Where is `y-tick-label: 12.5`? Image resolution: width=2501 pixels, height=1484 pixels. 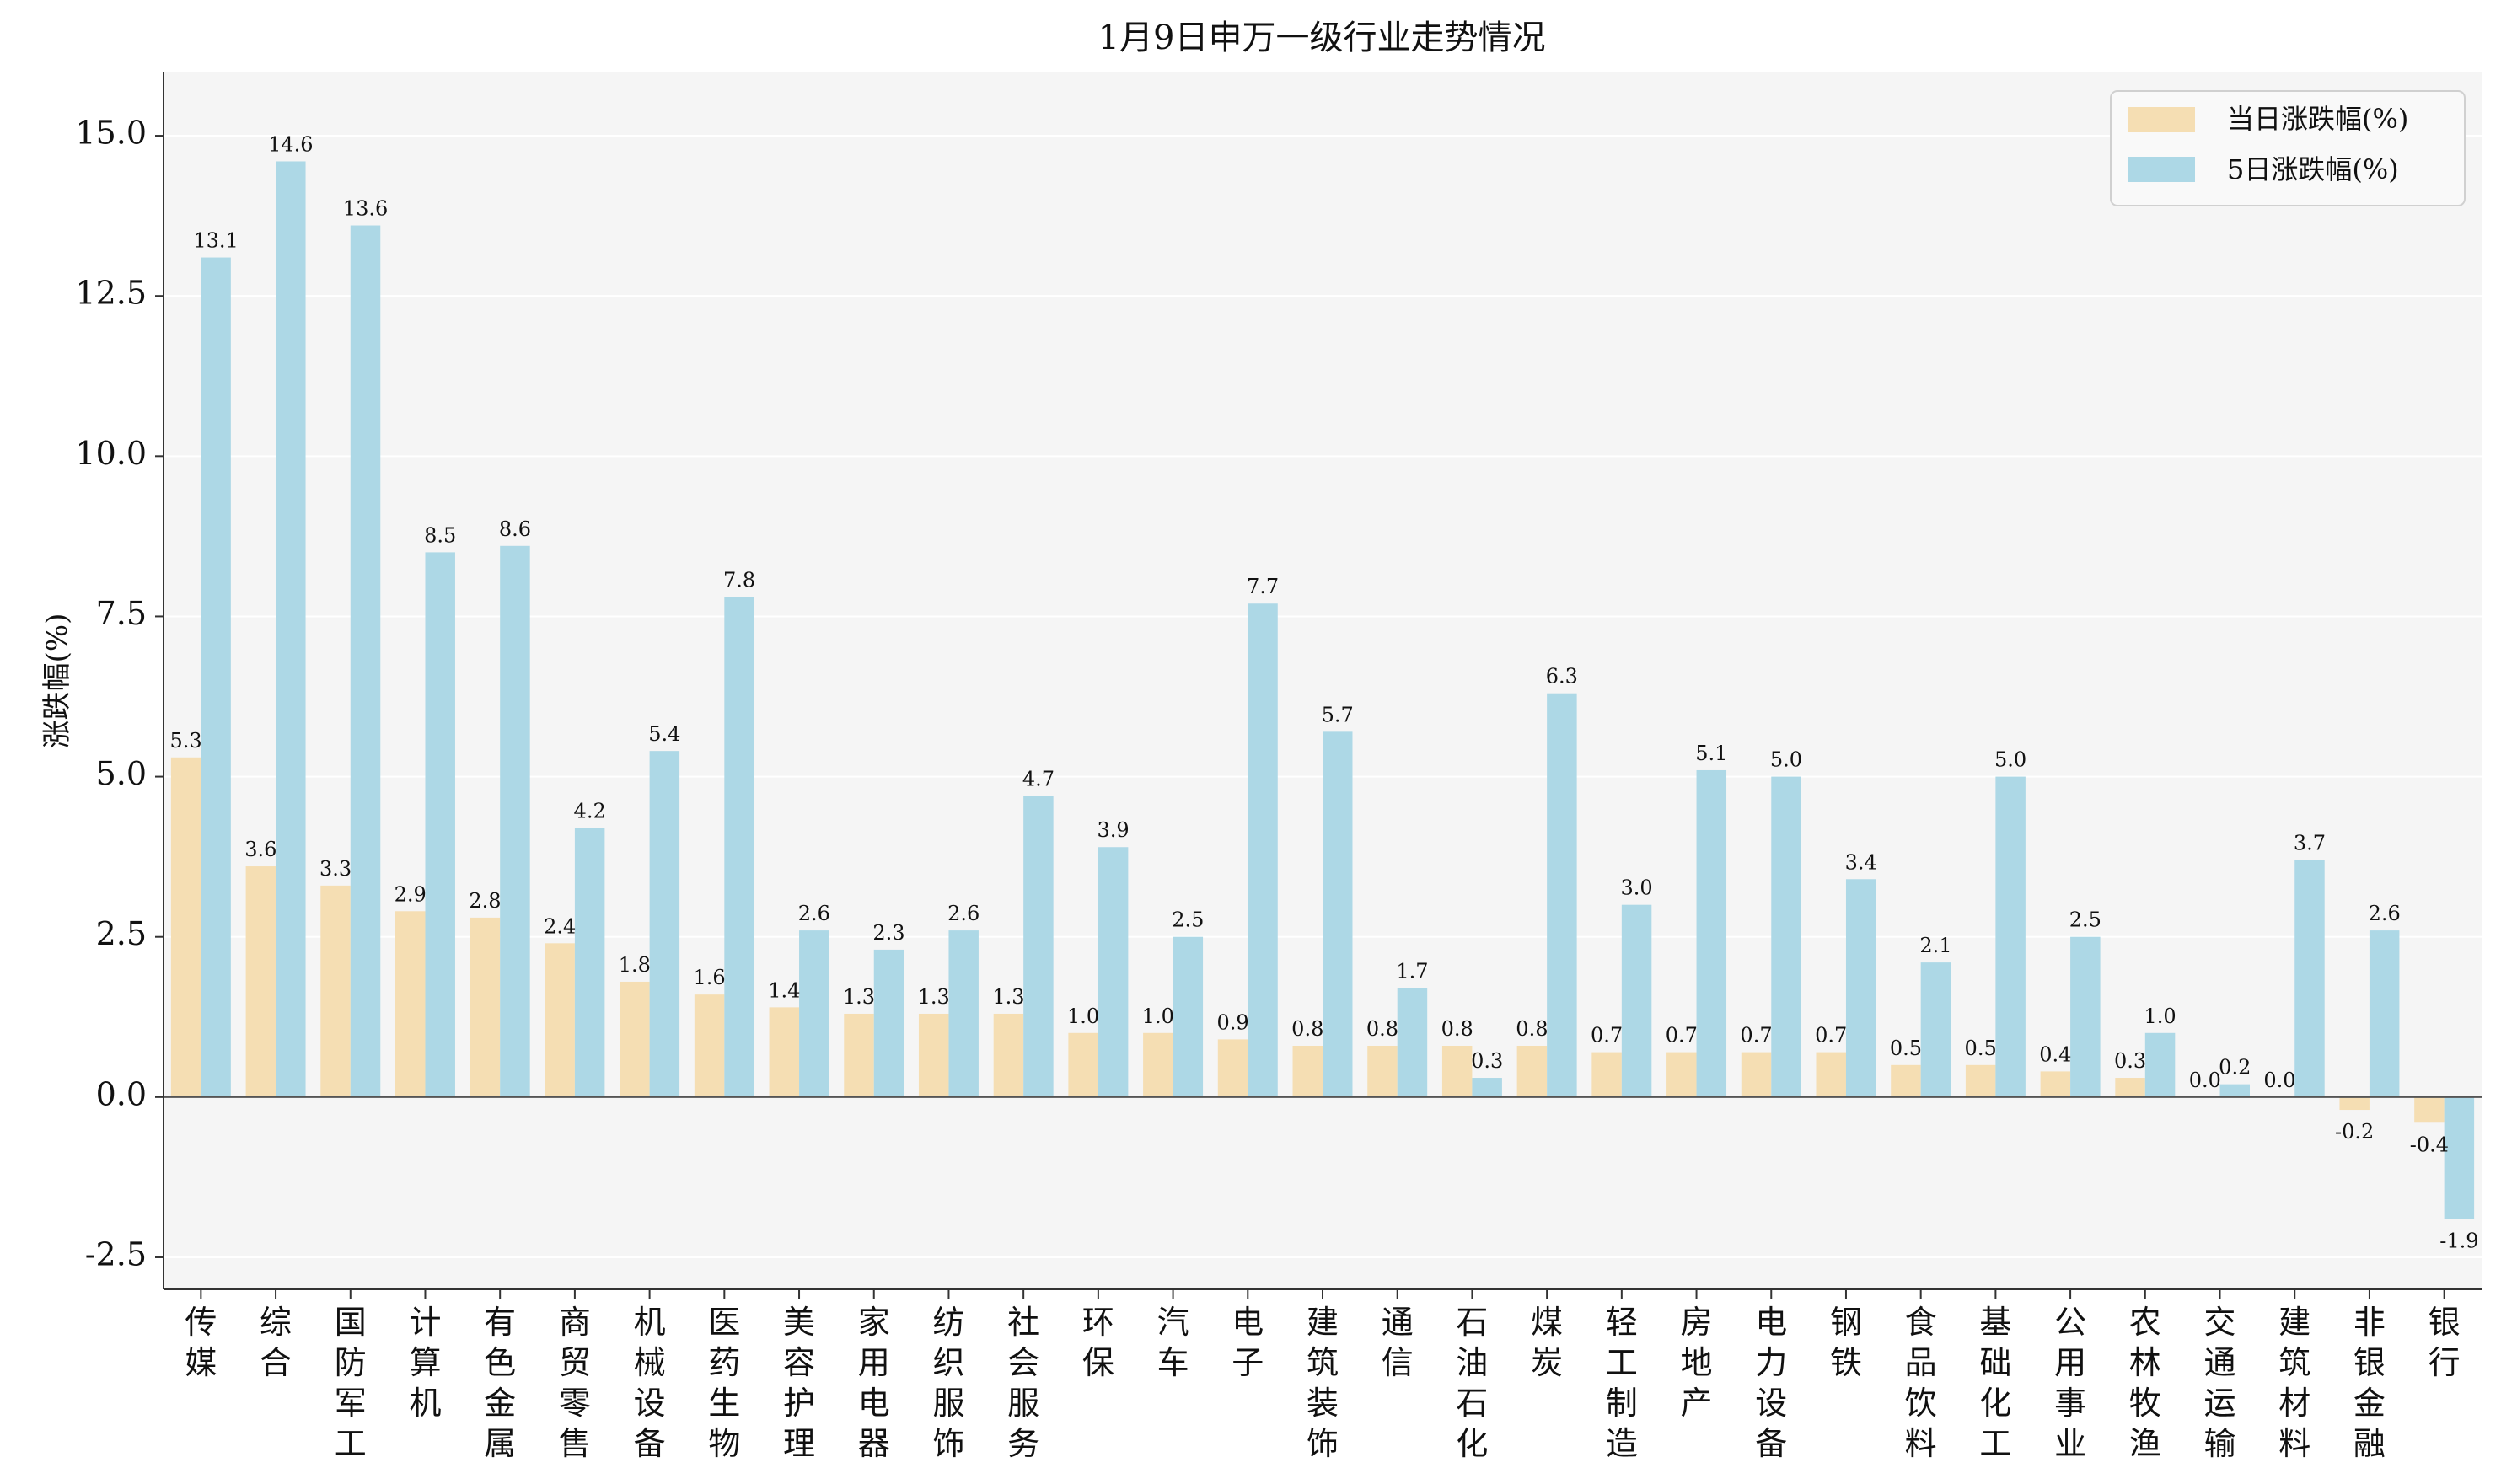 y-tick-label: 12.5 is located at coordinates (111, 293).